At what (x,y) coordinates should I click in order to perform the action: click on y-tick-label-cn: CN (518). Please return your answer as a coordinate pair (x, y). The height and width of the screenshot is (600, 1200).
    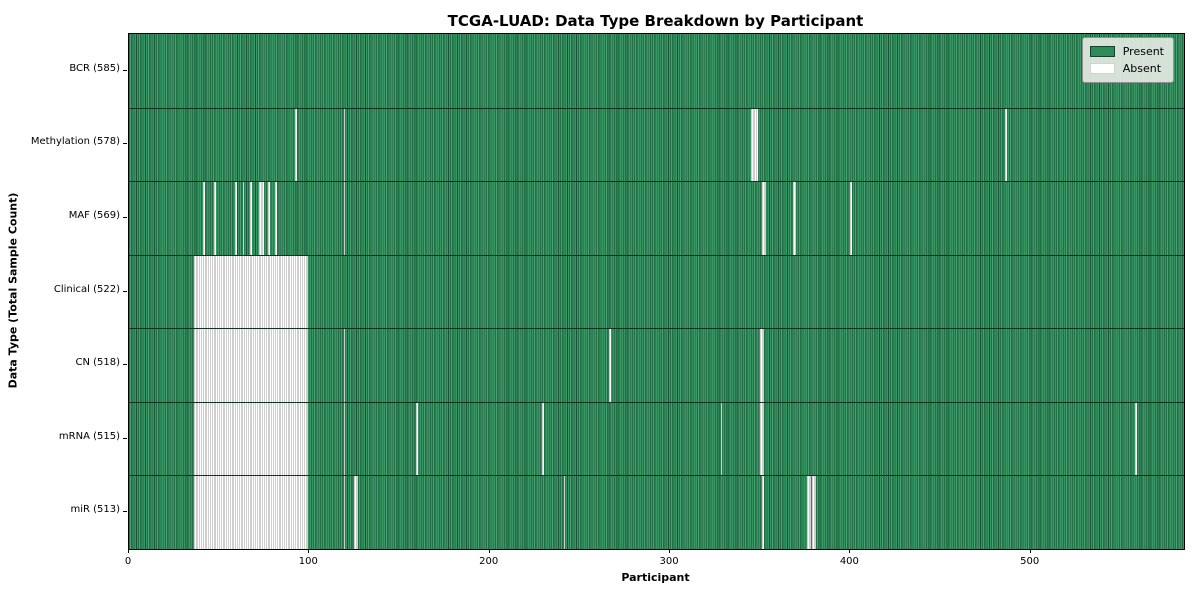
    Looking at the image, I should click on (97, 363).